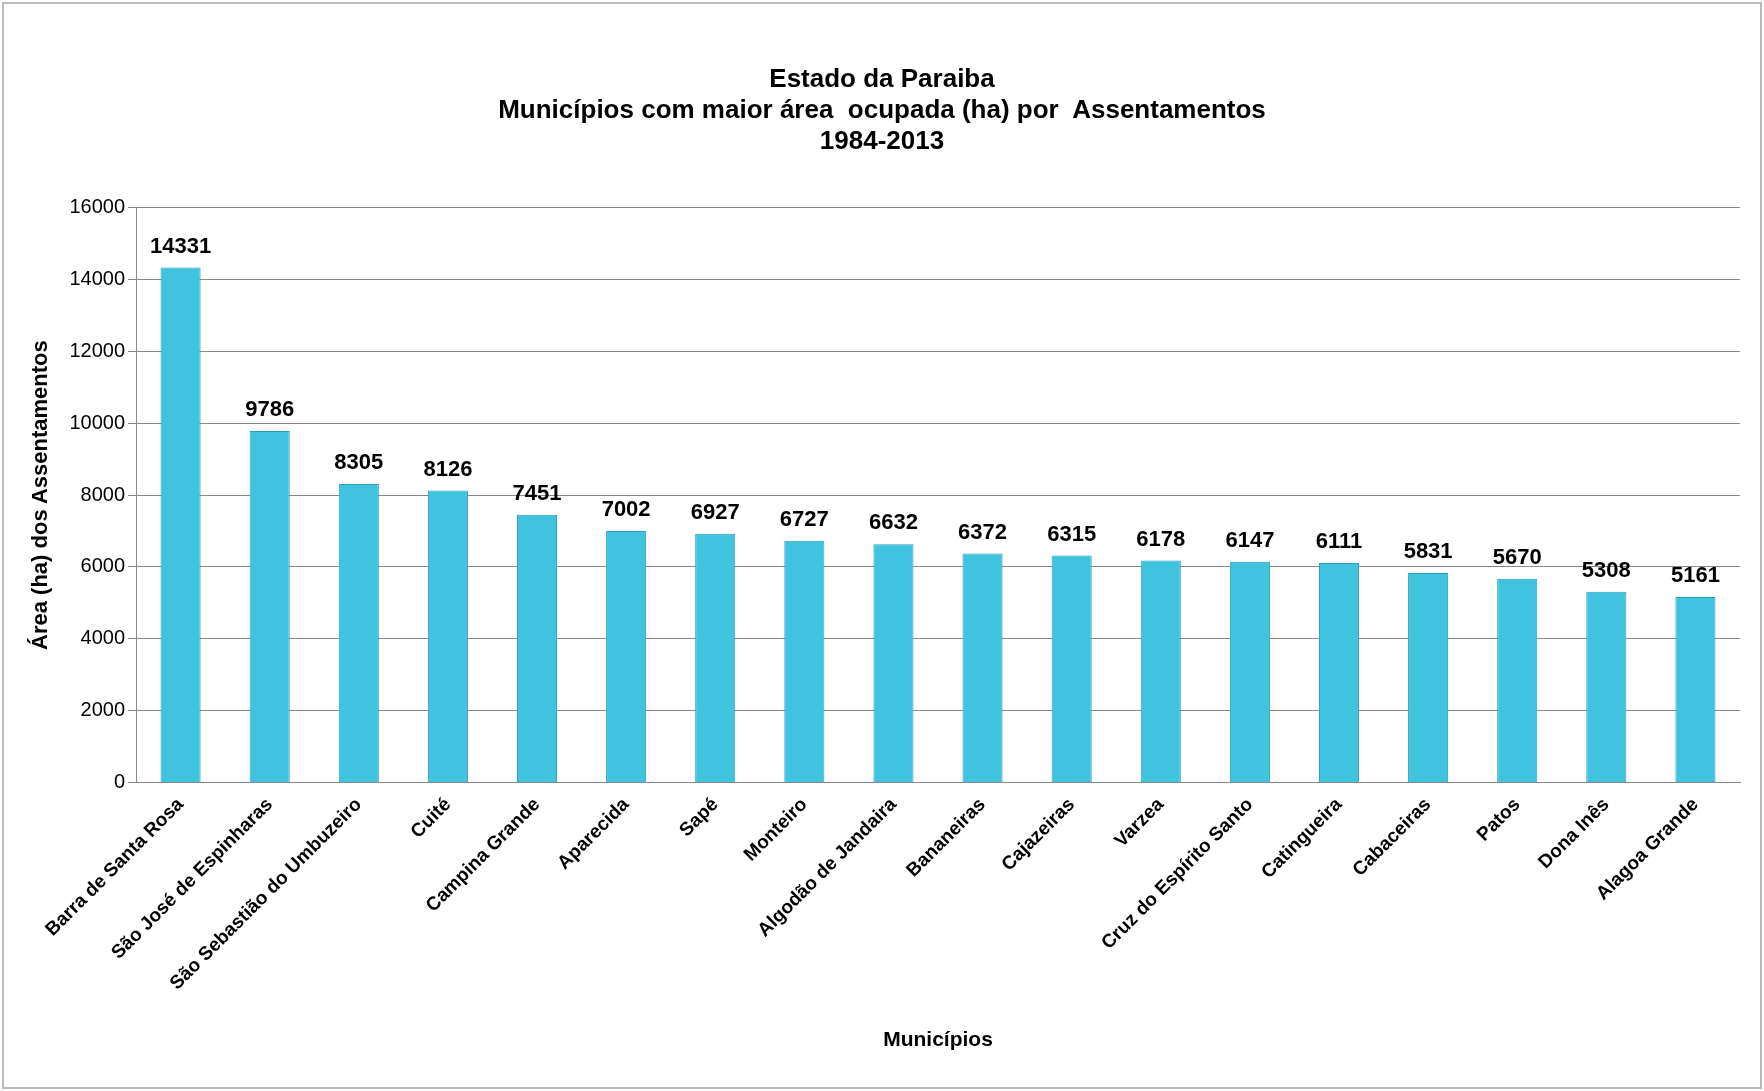 Image resolution: width=1764 pixels, height=1091 pixels. What do you see at coordinates (983, 531) in the screenshot?
I see `data-label: 6372` at bounding box center [983, 531].